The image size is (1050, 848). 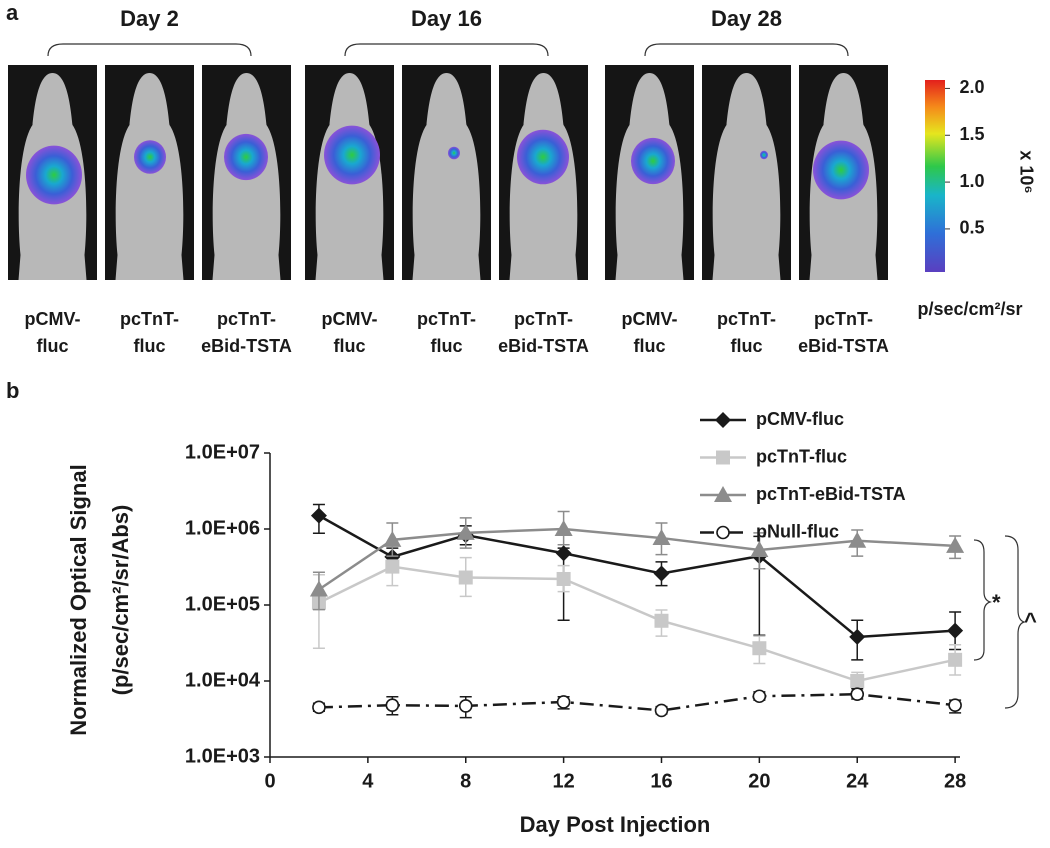 What do you see at coordinates (368, 781) in the screenshot?
I see `x-tick-label: 4` at bounding box center [368, 781].